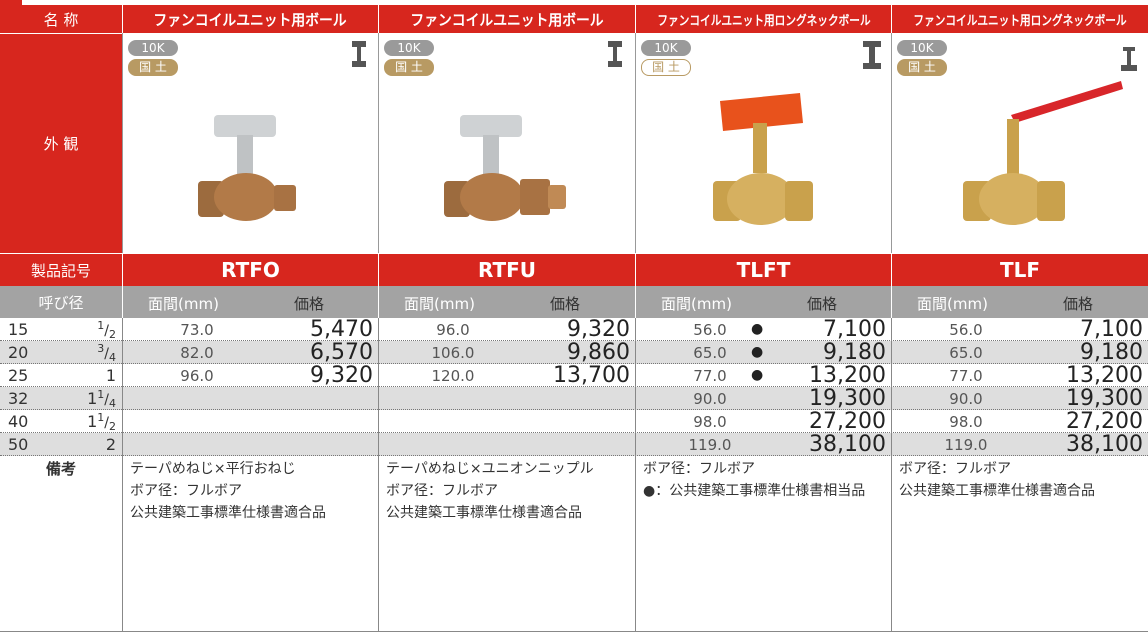 The height and width of the screenshot is (632, 1148). I want to click on inch: 3/4, so click(106, 353).